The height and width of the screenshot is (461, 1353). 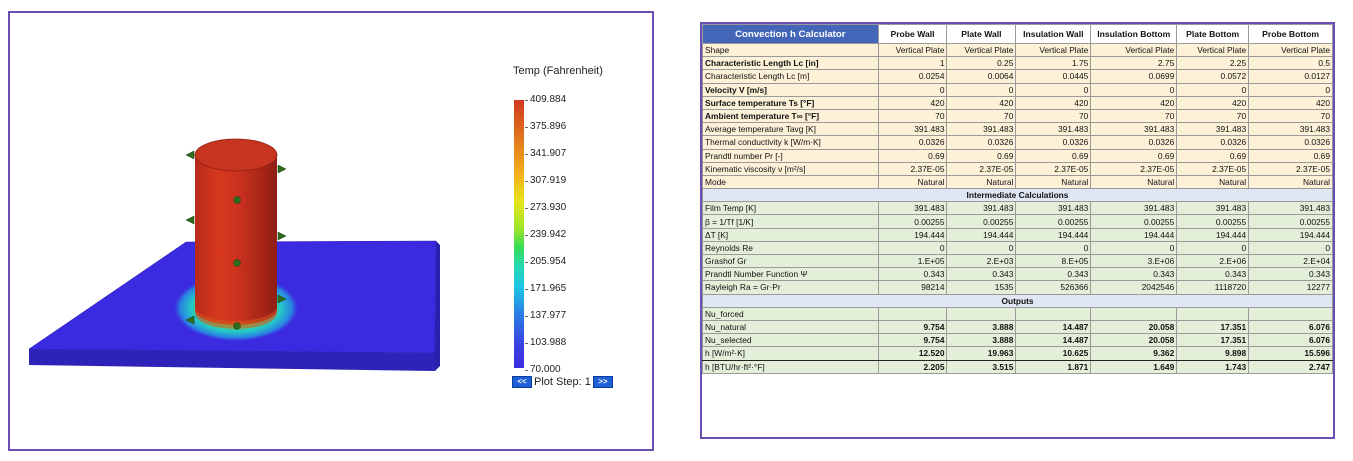 What do you see at coordinates (981, 327) in the screenshot?
I see `table-cell: 3.888` at bounding box center [981, 327].